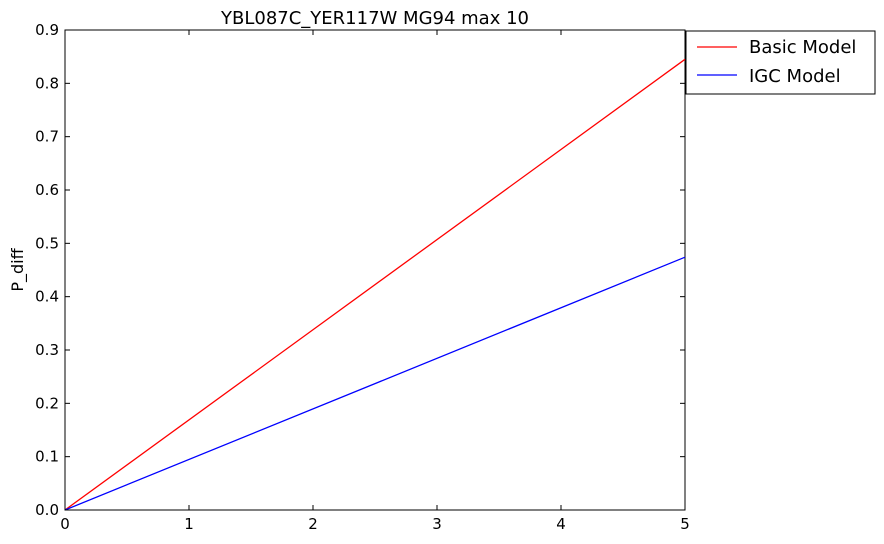 This screenshot has height=544, width=884. Describe the element at coordinates (47, 457) in the screenshot. I see `y-tick-label: 0.1` at that location.